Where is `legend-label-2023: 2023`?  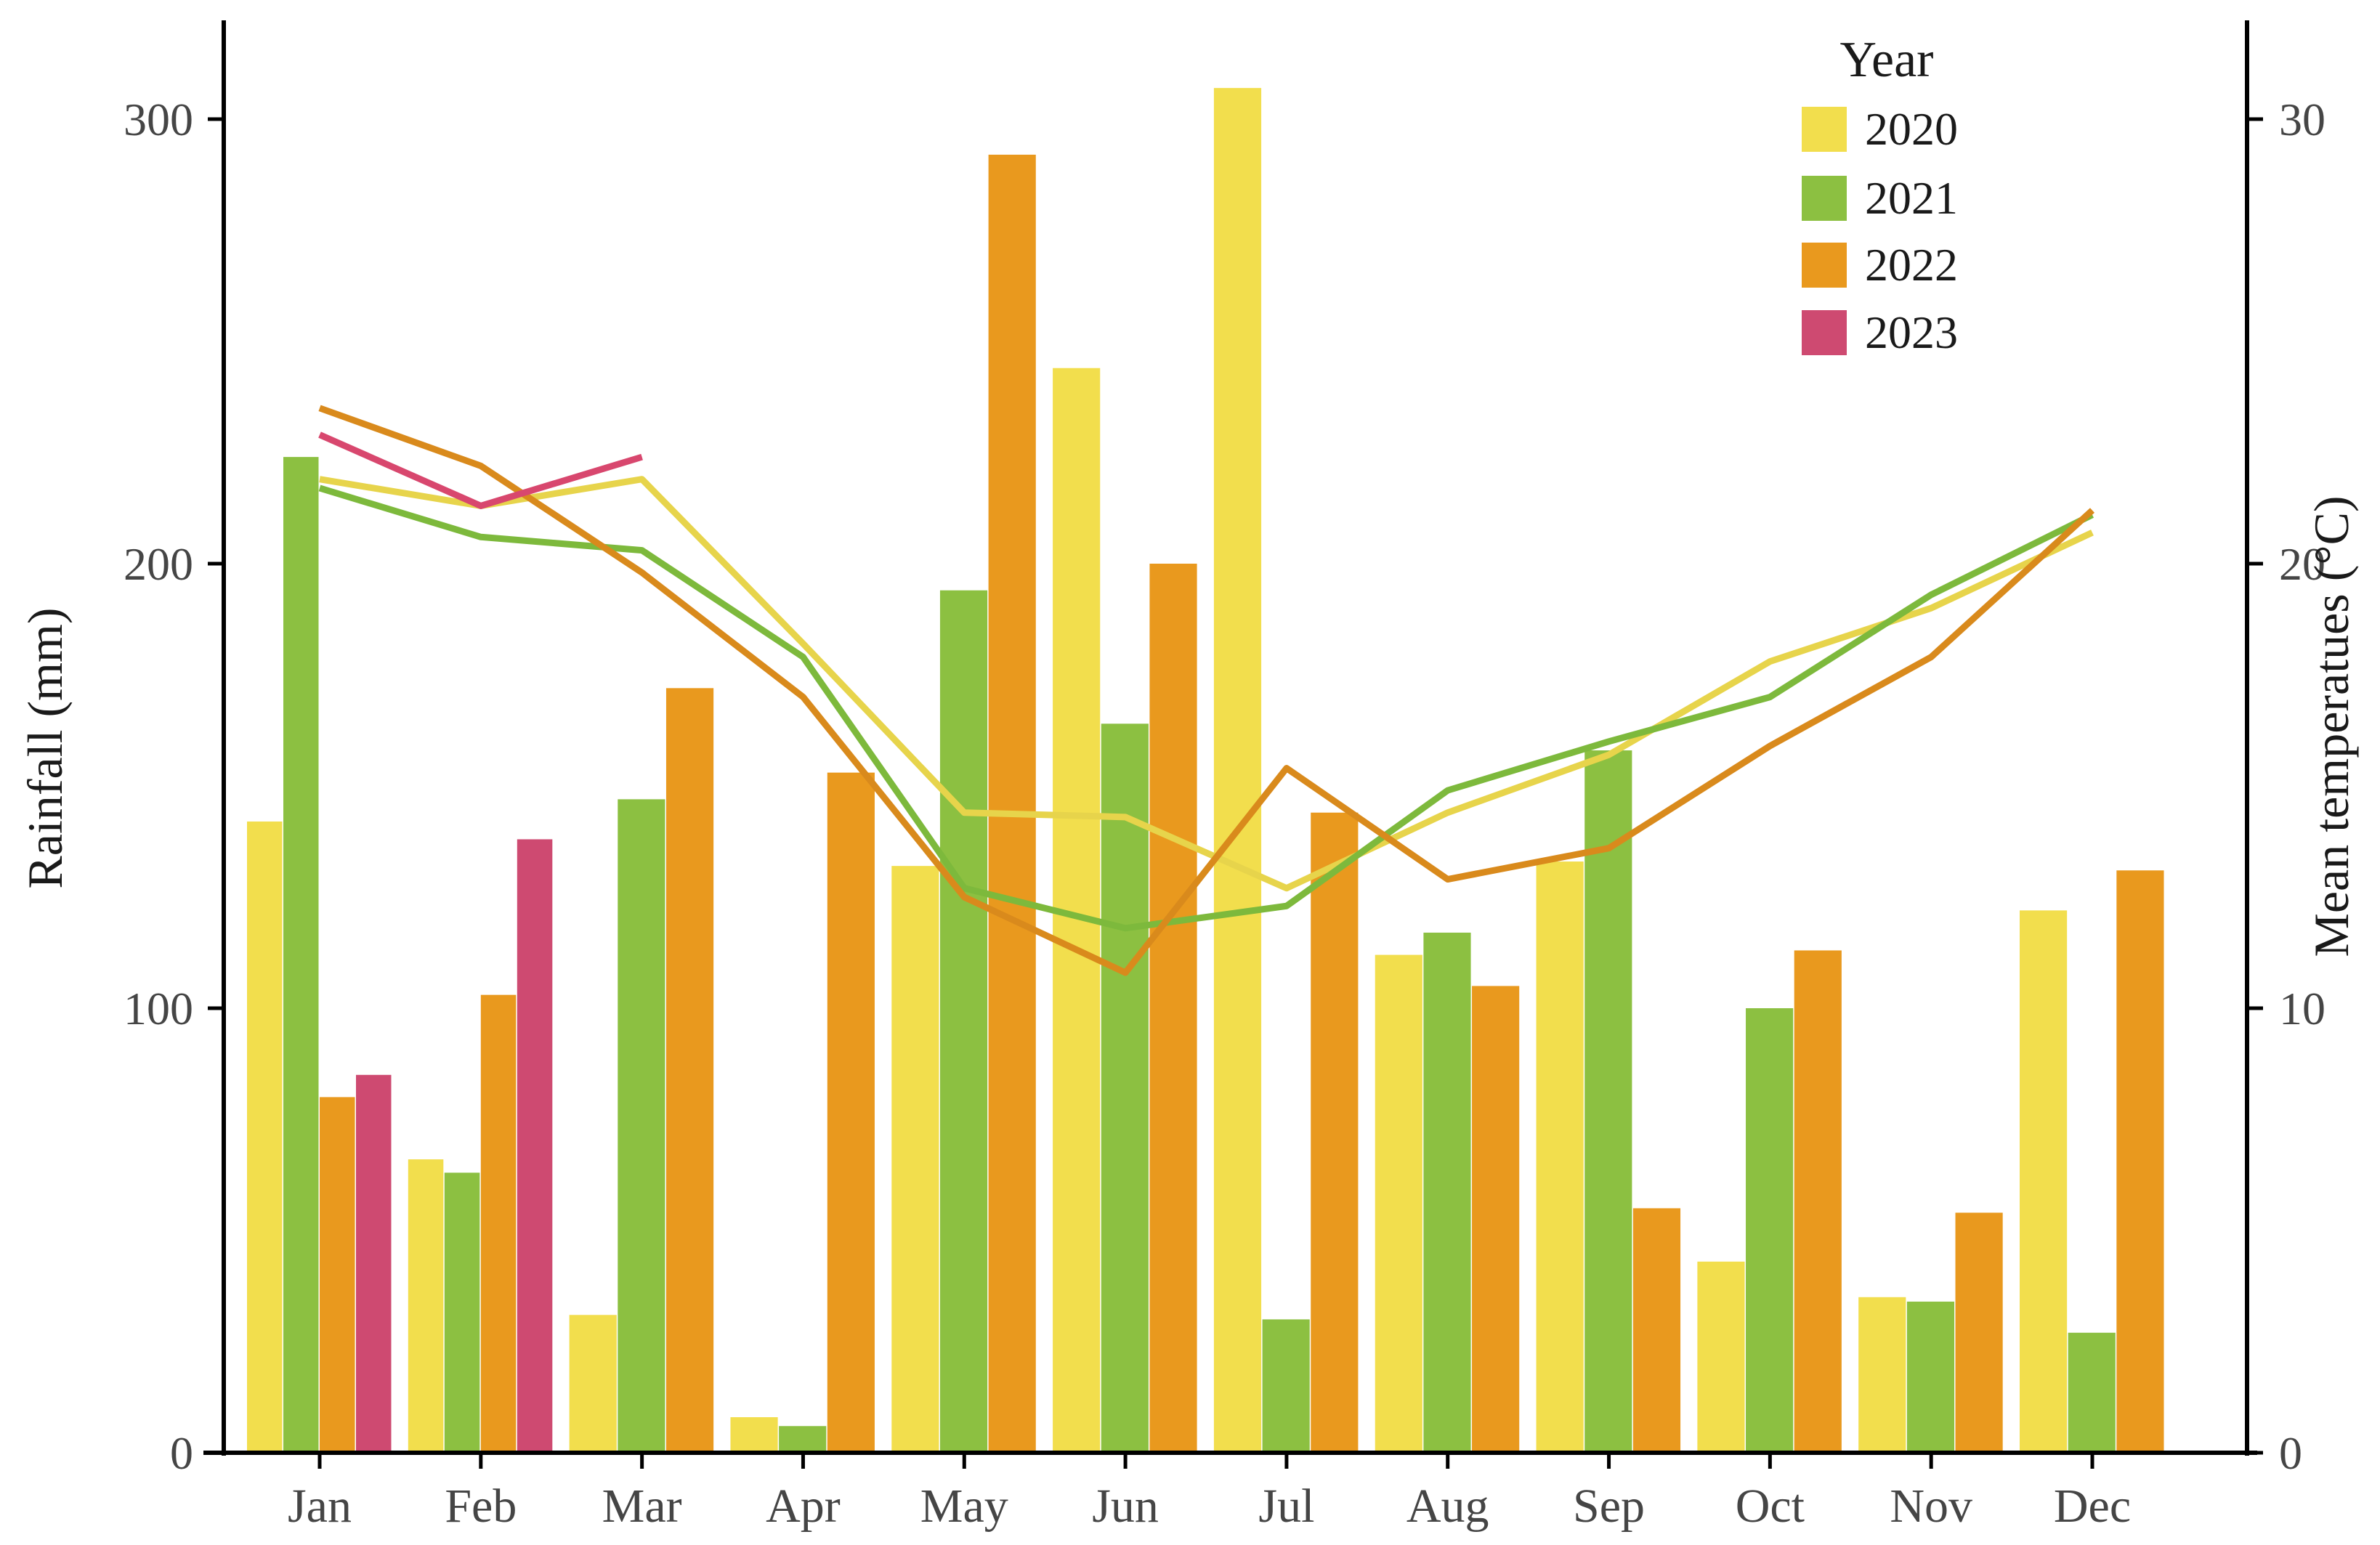
legend-label-2023: 2023 is located at coordinates (1911, 332).